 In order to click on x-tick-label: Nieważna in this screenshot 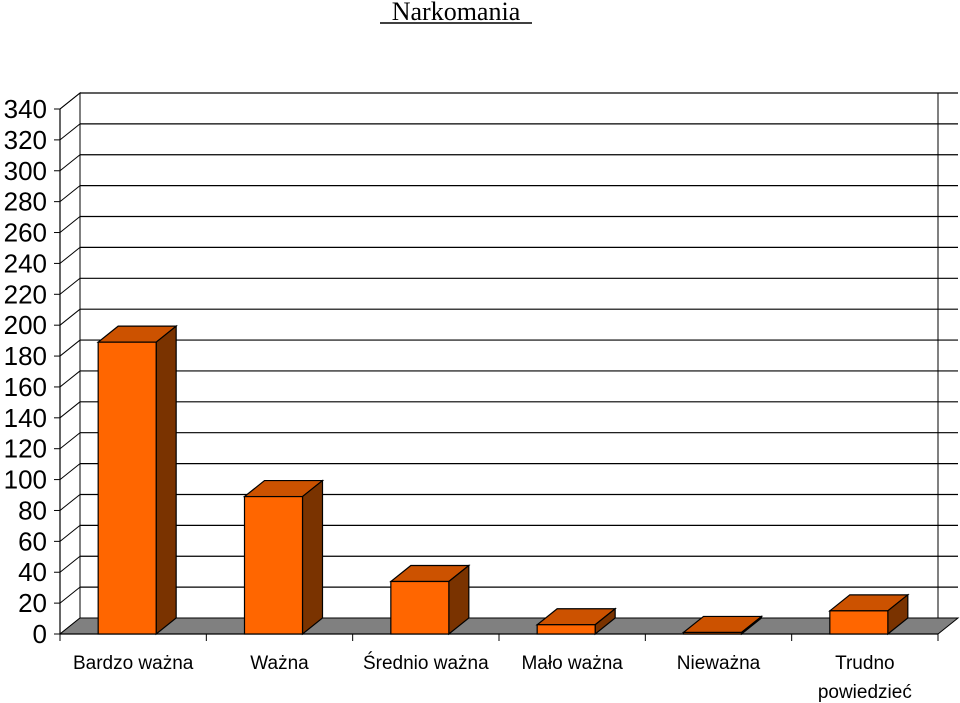, I will do `click(719, 663)`.